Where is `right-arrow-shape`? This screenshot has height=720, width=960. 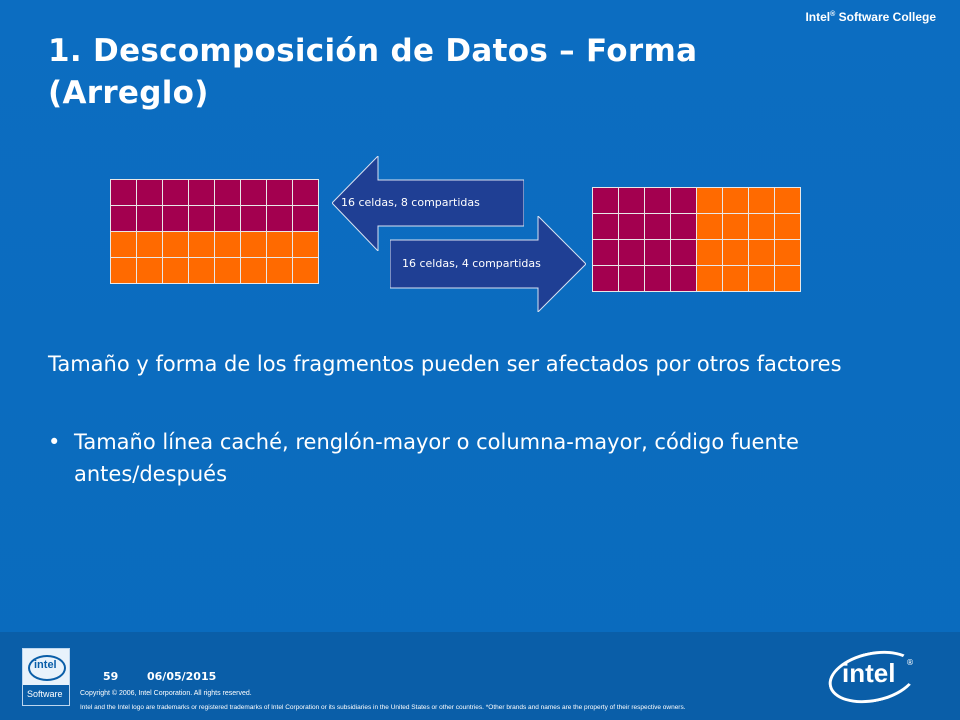 right-arrow-shape is located at coordinates (488, 264).